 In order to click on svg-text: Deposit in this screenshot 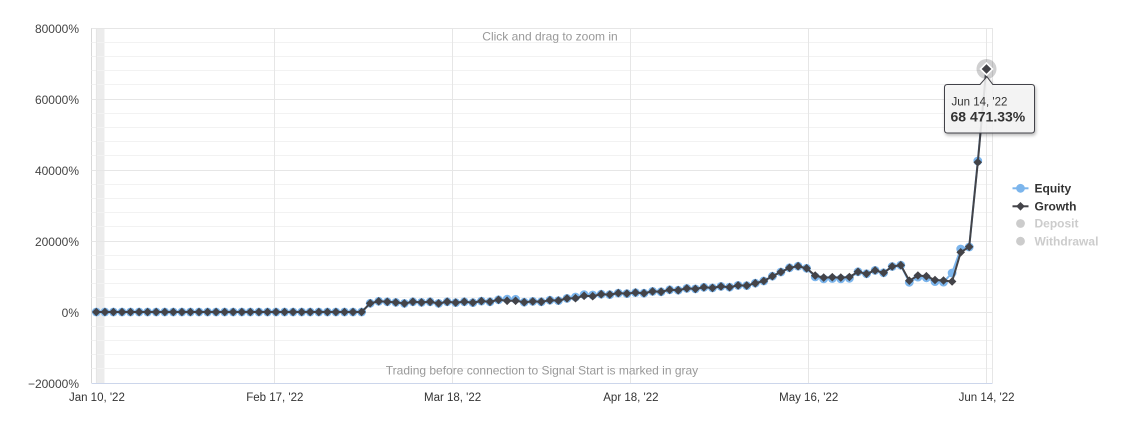, I will do `click(1057, 224)`.